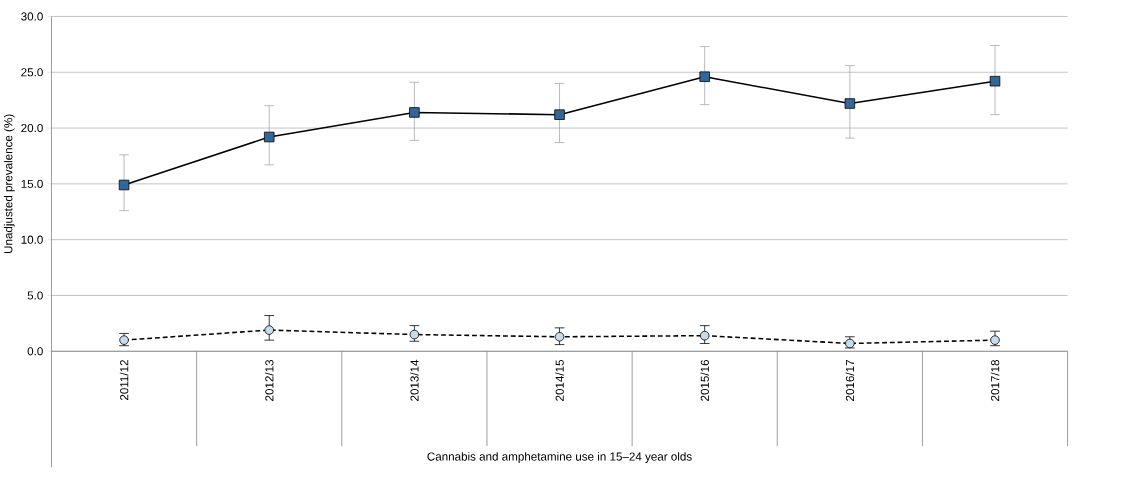 The image size is (1146, 477). Describe the element at coordinates (9, 183) in the screenshot. I see `y-axis-title: Unadjusted prevalence (%)` at that location.